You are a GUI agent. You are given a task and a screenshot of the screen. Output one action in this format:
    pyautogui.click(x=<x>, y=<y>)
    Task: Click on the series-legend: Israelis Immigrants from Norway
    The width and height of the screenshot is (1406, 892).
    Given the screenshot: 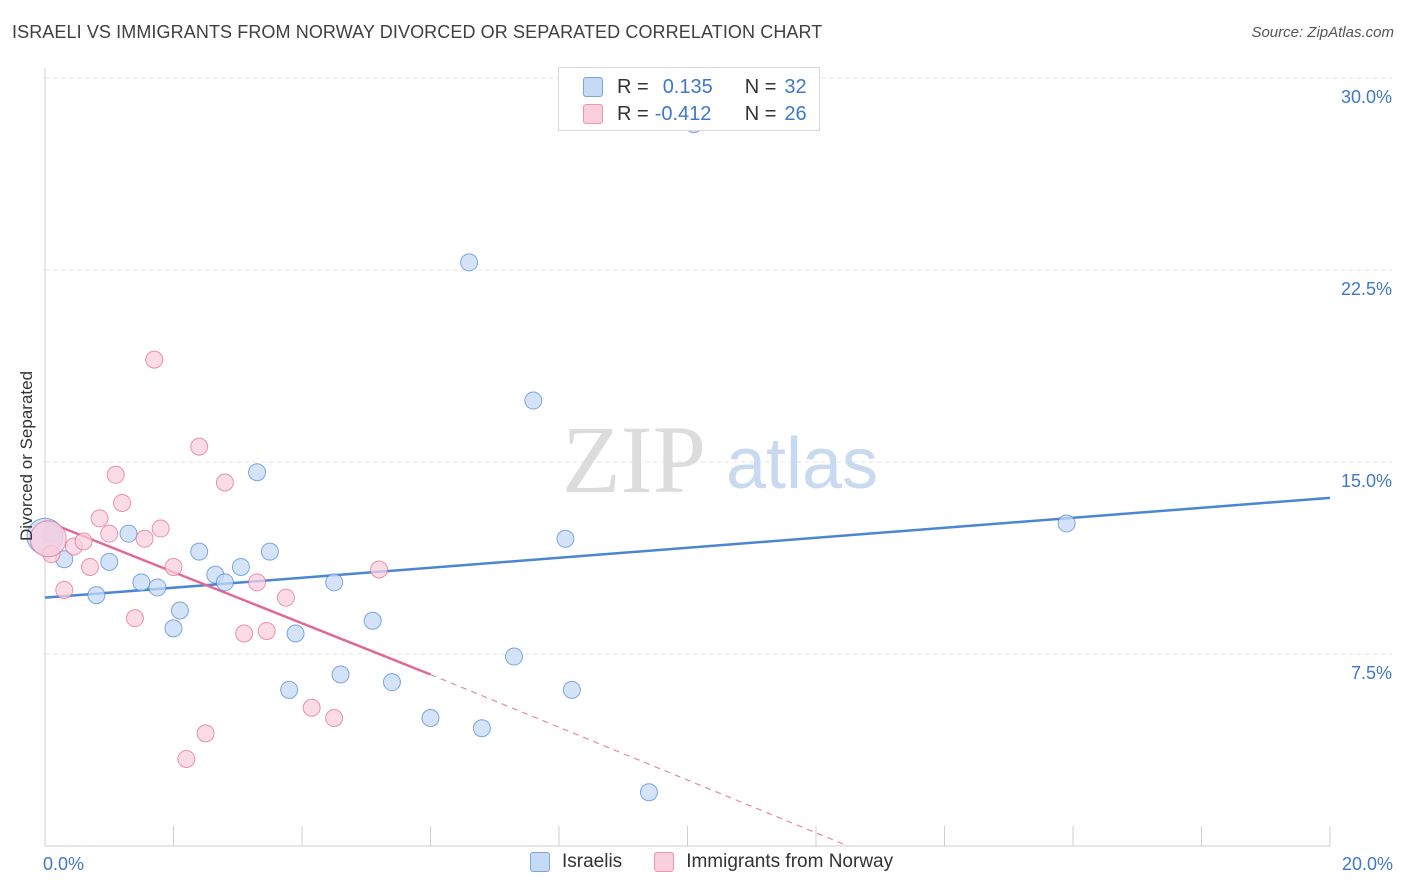 What is the action you would take?
    pyautogui.click(x=727, y=862)
    